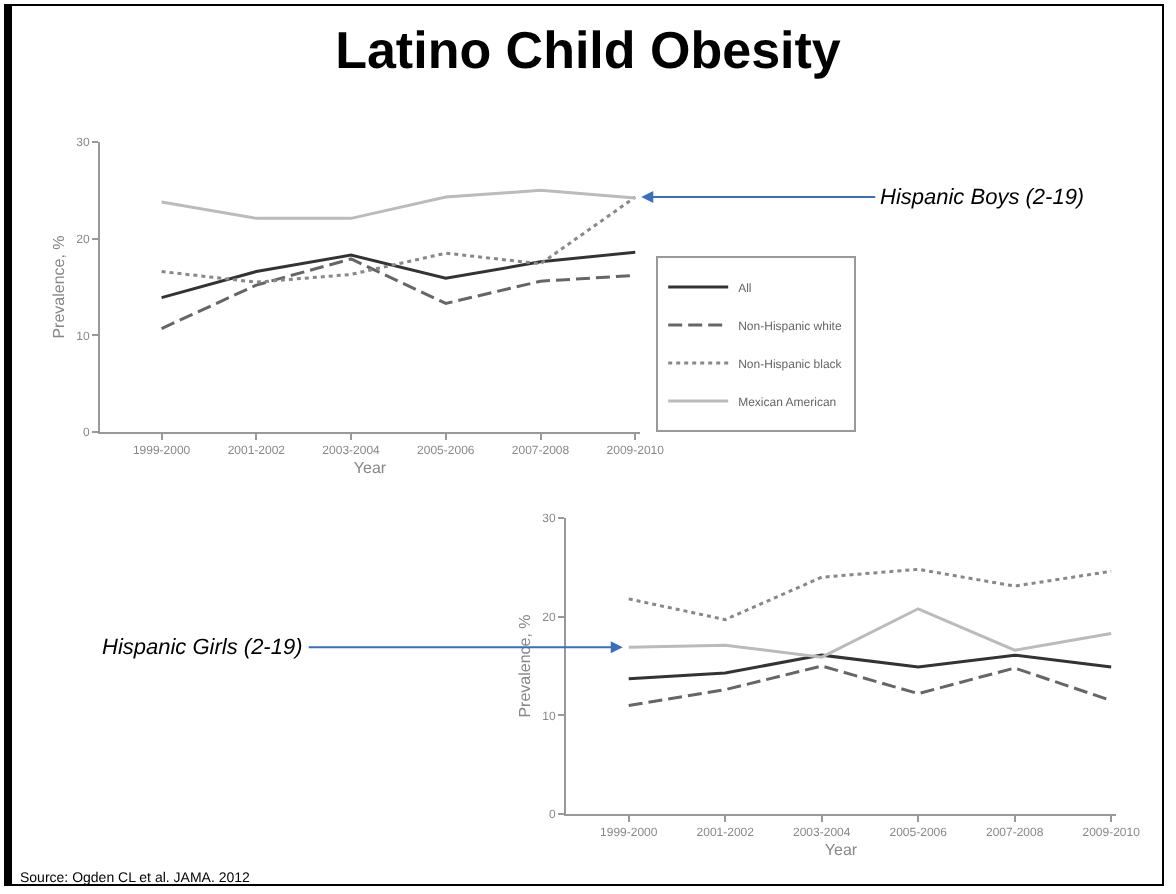 The width and height of the screenshot is (1176, 894). Describe the element at coordinates (982, 198) in the screenshot. I see `annotation: Hispanic Boys (2-19)` at that location.